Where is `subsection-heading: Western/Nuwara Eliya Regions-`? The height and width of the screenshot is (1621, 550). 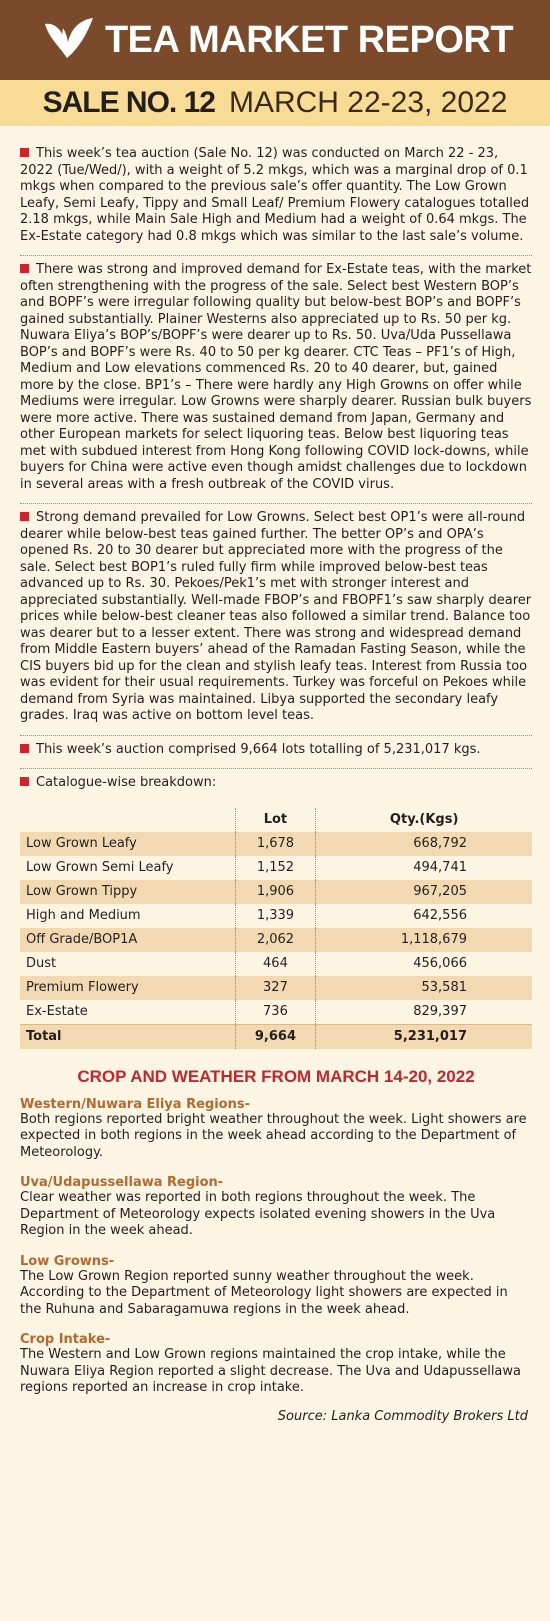
subsection-heading: Western/Nuwara Eliya Regions- is located at coordinates (135, 1104).